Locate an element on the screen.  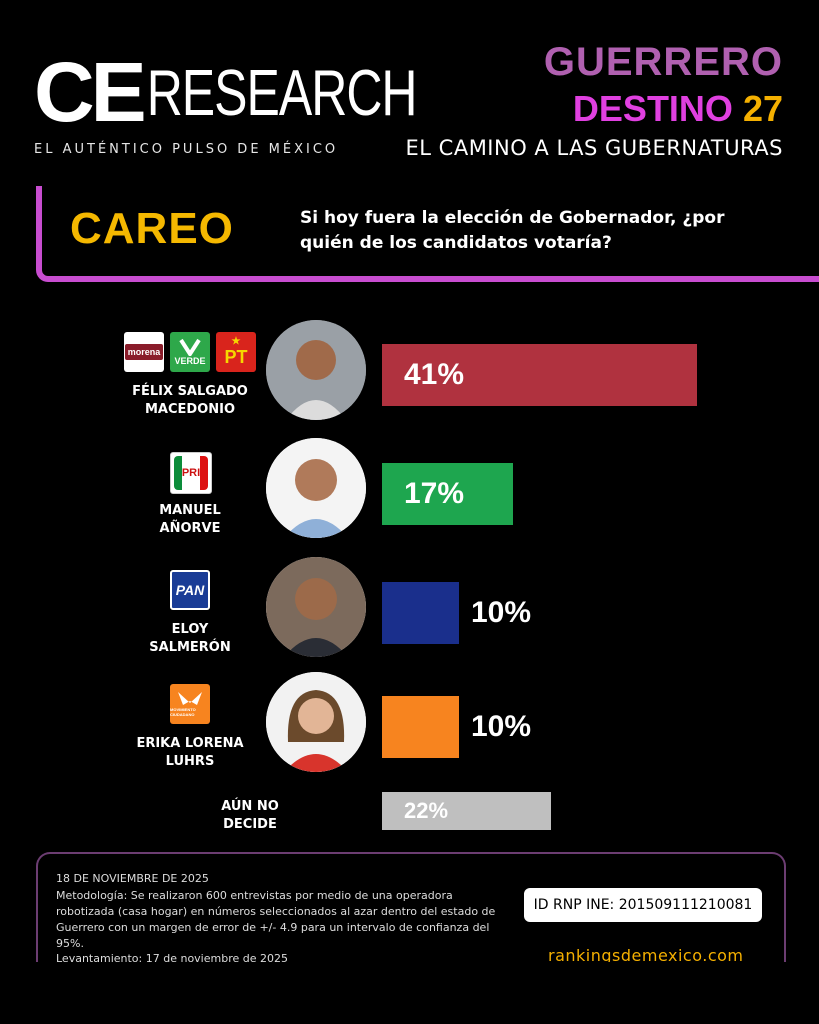
header-subtitle: EL CAMINO A LAS GUBERNATURAS is located at coordinates (594, 148).